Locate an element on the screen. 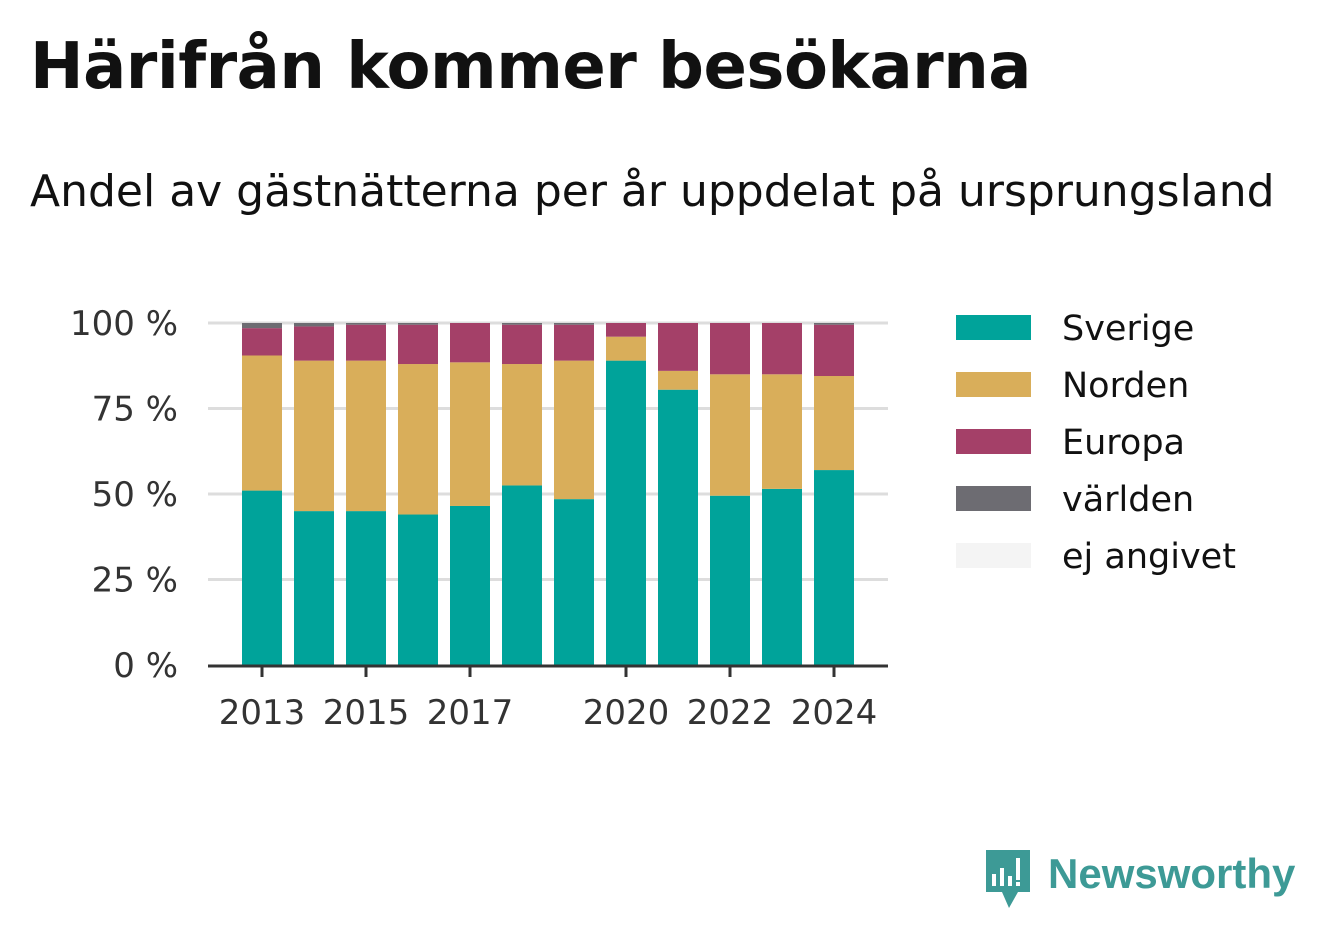 Image resolution: width=1322 pixels, height=939 pixels. y-tick-label: 0 % is located at coordinates (145, 666).